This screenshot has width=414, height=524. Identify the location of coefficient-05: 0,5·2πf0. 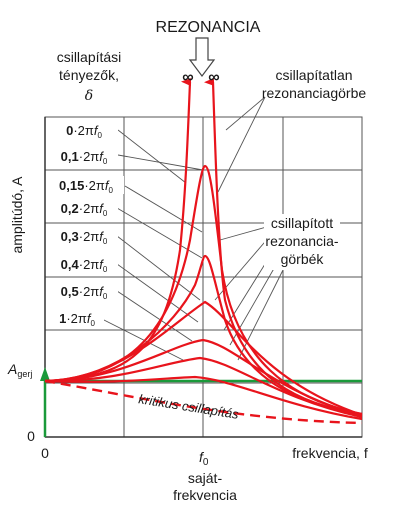
(84, 292).